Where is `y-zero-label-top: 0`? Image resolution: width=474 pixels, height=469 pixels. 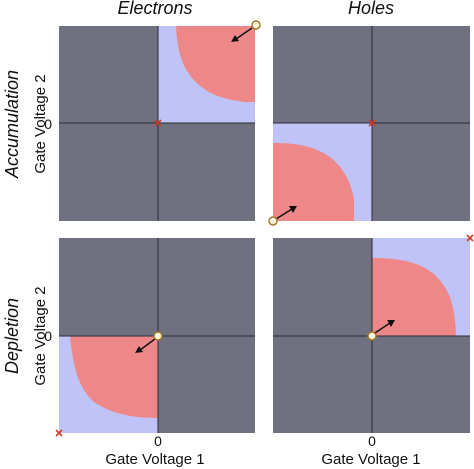
y-zero-label-top: 0 is located at coordinates (48, 124).